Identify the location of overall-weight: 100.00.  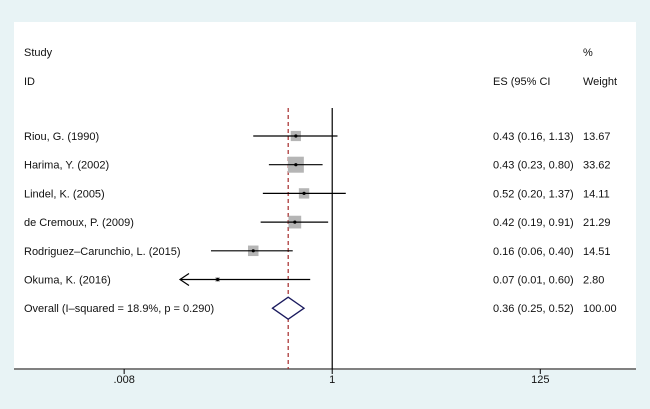
(600, 309).